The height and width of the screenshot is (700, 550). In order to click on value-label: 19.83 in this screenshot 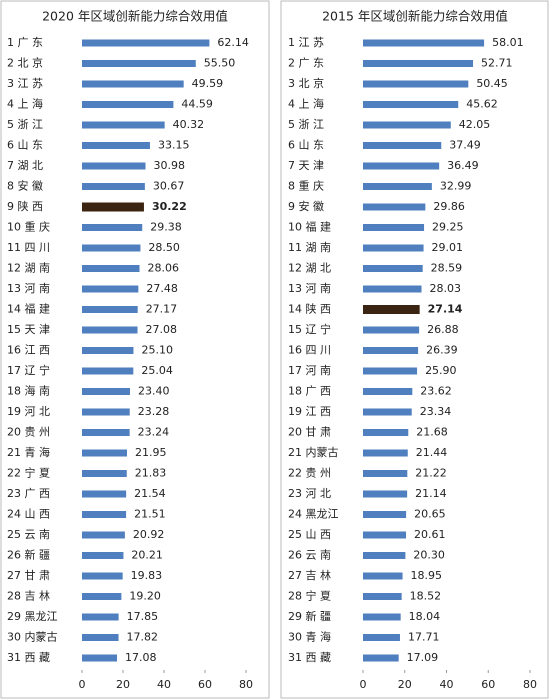, I will do `click(147, 575)`.